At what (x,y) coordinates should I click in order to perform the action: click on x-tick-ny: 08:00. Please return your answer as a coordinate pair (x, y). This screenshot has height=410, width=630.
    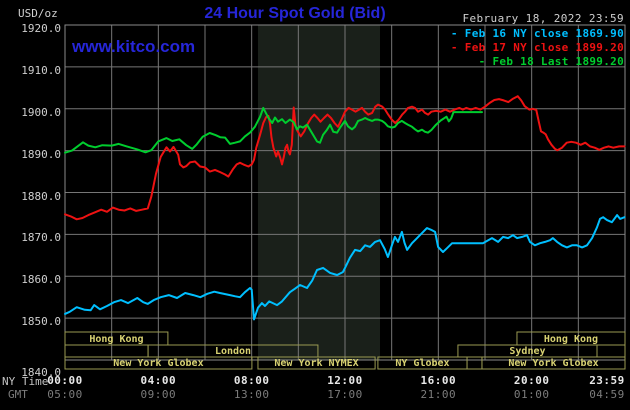
    Looking at the image, I should click on (251, 380).